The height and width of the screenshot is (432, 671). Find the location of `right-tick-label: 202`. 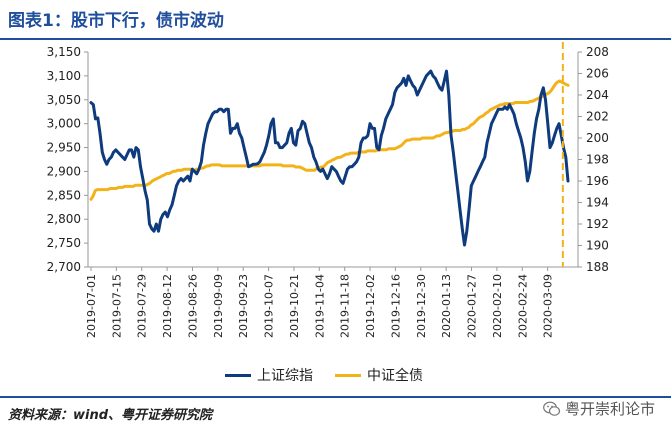

right-tick-label: 202 is located at coordinates (597, 117).